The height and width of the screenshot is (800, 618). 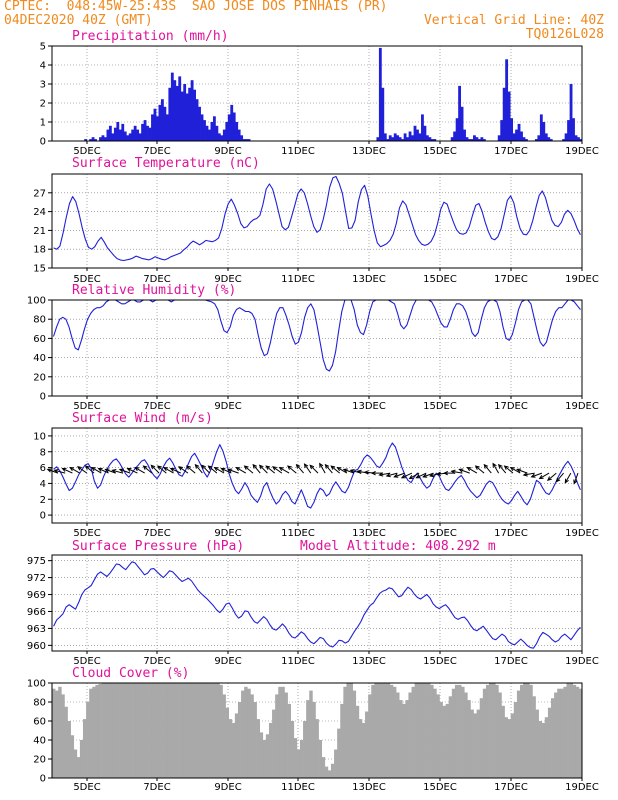 I want to click on x-tick-label: 11DEC, so click(x=298, y=533).